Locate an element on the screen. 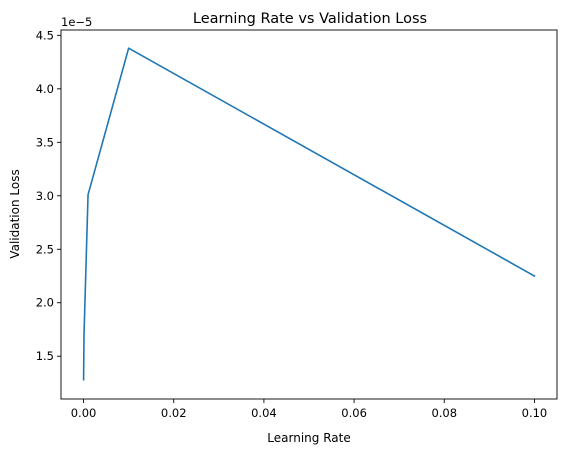 The height and width of the screenshot is (455, 567). y-axis-label: Validation Loss is located at coordinates (15, 213).